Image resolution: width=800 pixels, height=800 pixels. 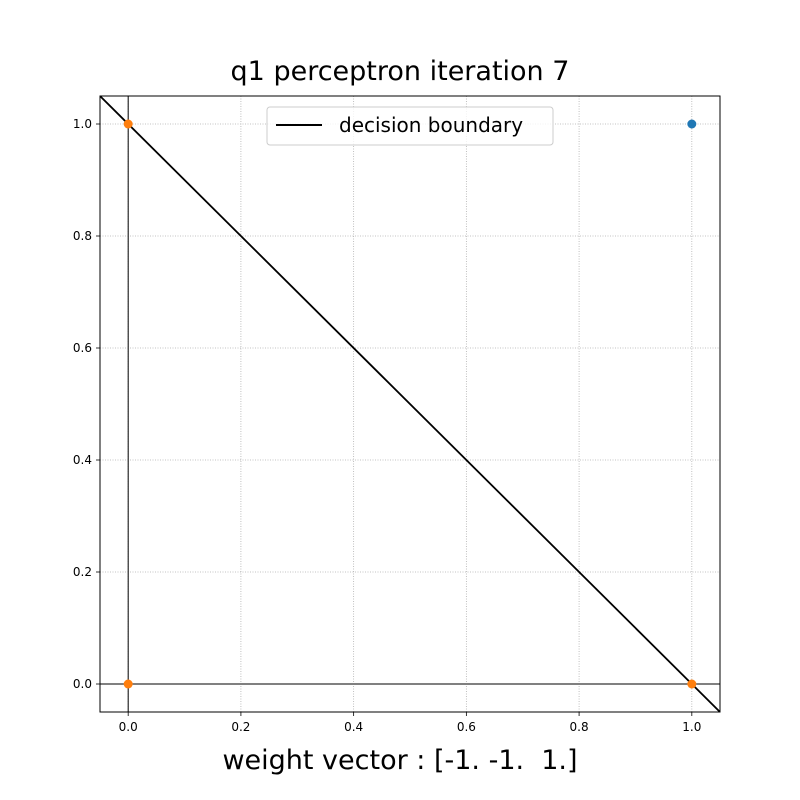 What do you see at coordinates (466, 727) in the screenshot?
I see `x-tick-label: 0.6` at bounding box center [466, 727].